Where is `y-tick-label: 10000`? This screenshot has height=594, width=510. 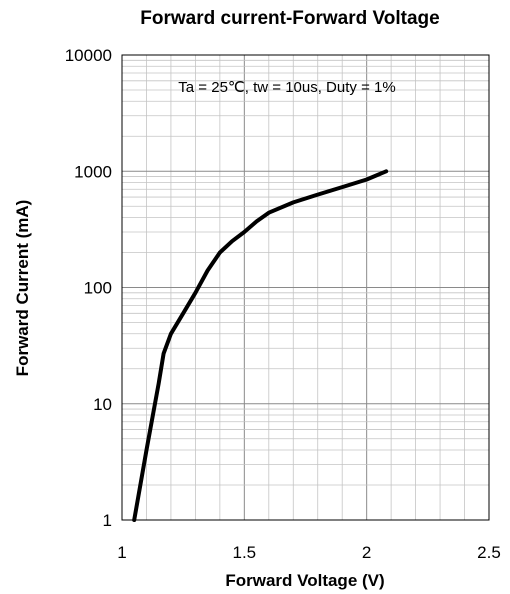 y-tick-label: 10000 is located at coordinates (88, 55).